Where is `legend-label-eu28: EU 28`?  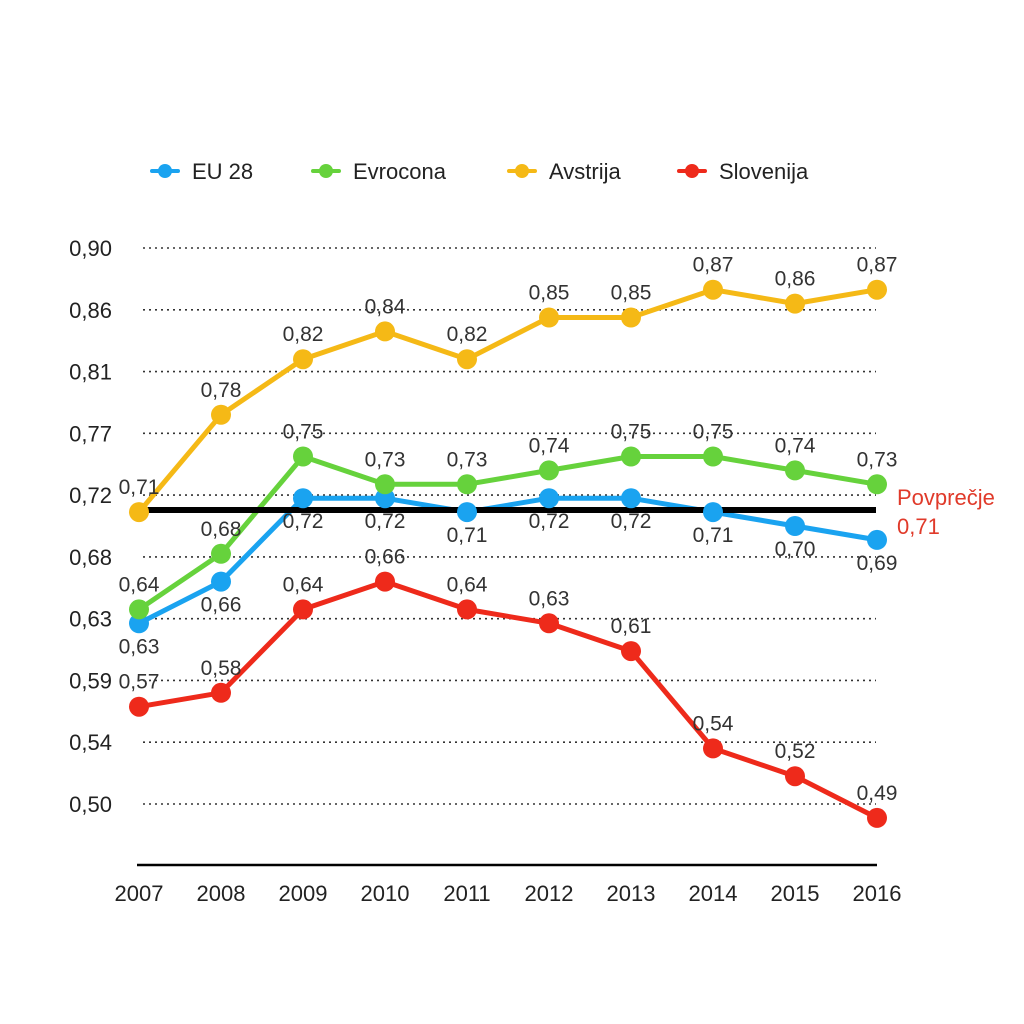 legend-label-eu28: EU 28 is located at coordinates (222, 171).